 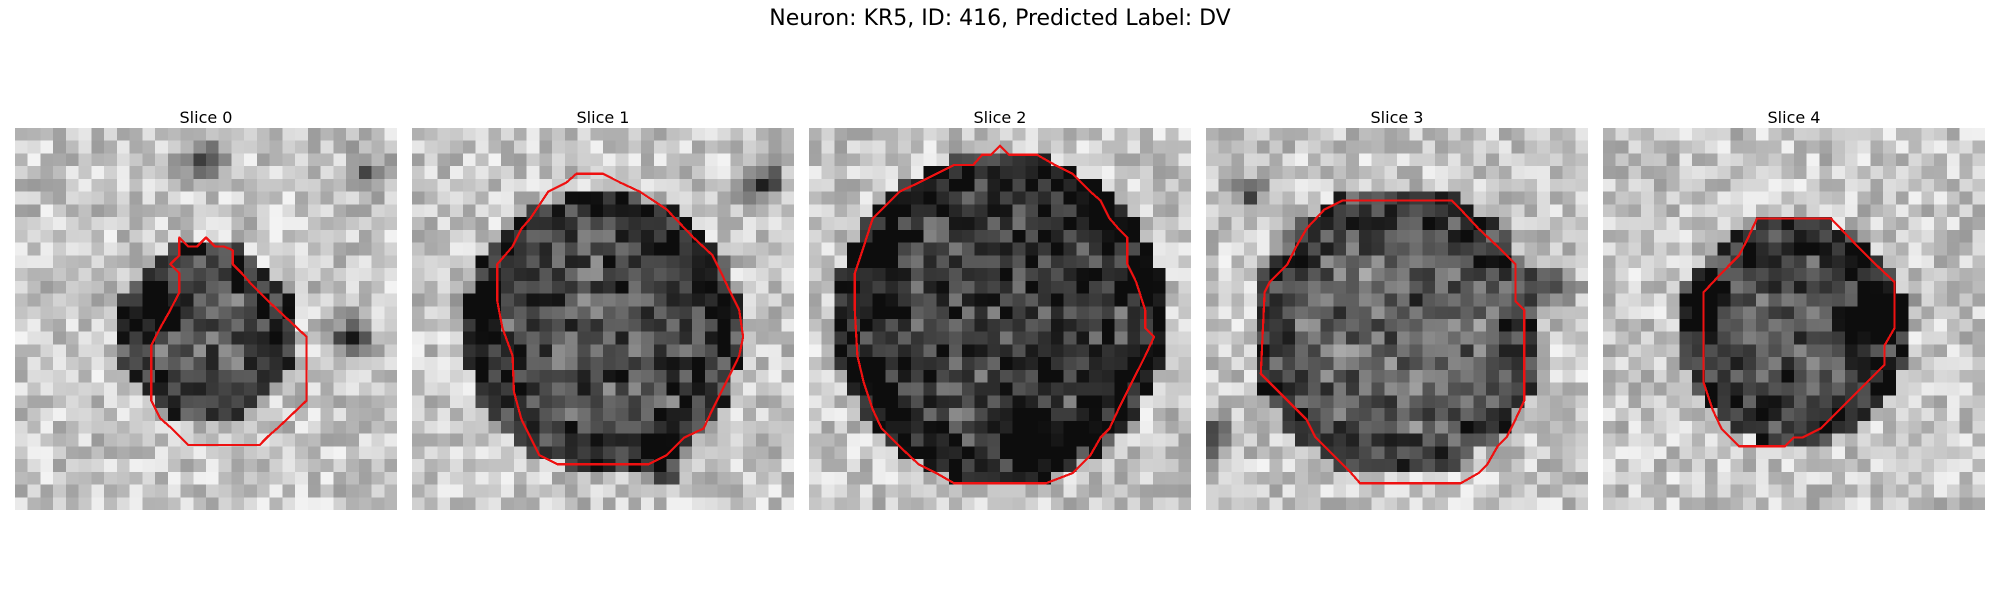 I want to click on slice-panel: Slice 2, so click(x=1000, y=309).